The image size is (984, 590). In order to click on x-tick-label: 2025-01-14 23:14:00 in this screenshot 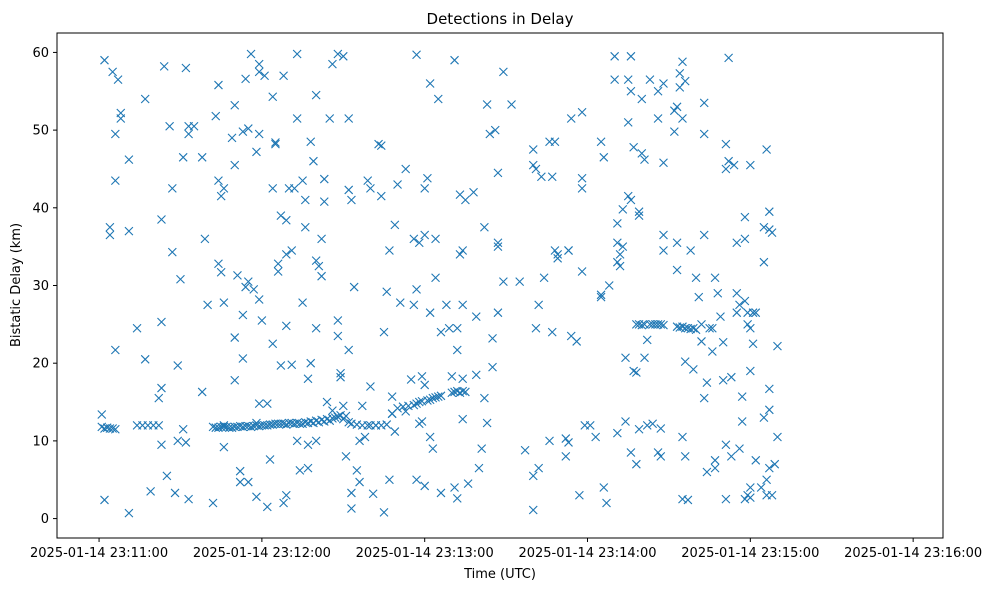, I will do `click(587, 553)`.